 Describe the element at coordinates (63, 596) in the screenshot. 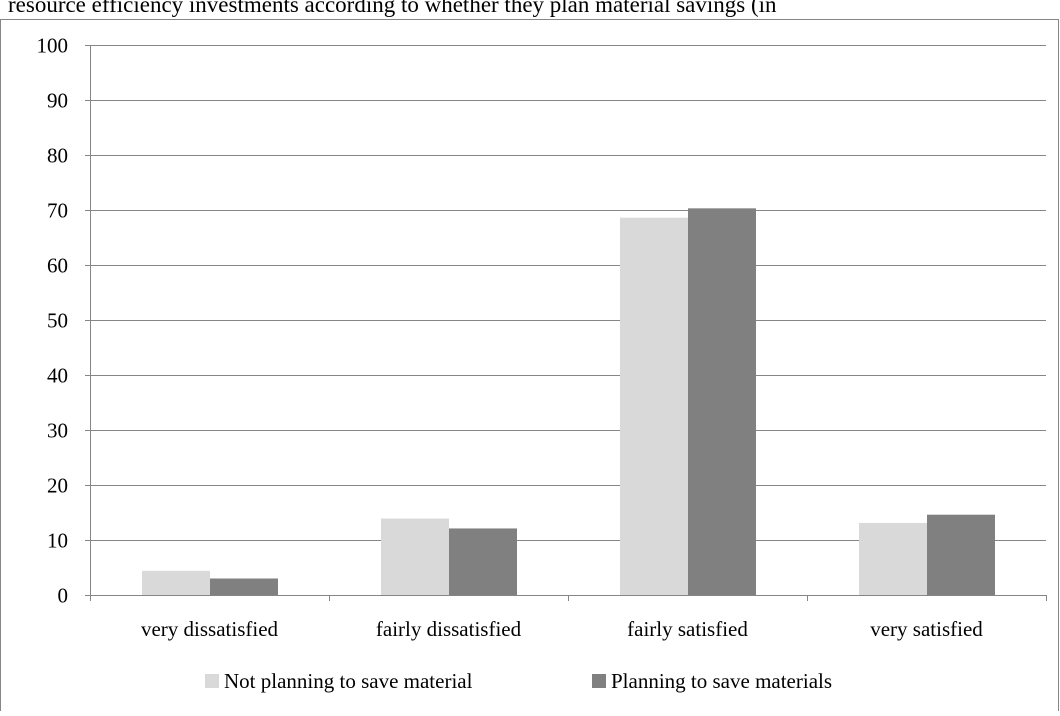

I see `y-tick-label: 0` at that location.